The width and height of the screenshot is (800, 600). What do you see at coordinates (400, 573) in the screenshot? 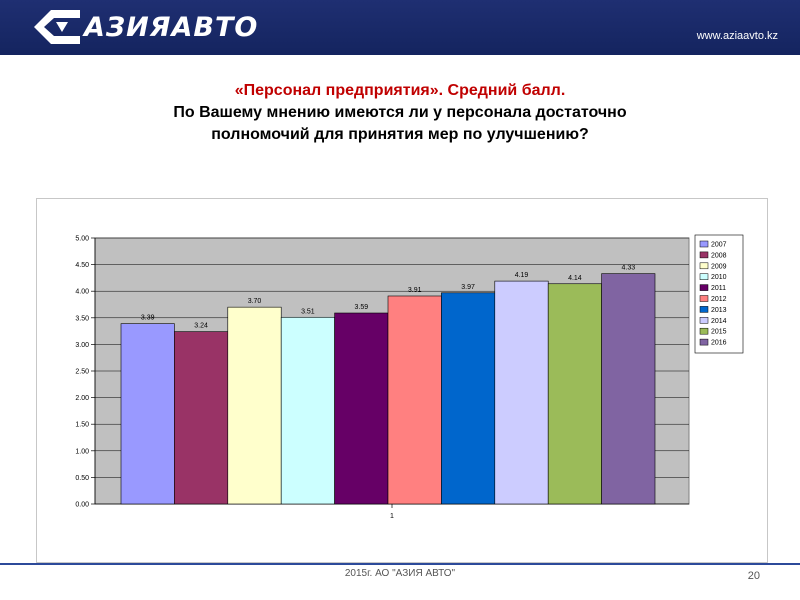
I see `footer-text: 2015г. АО "АЗИЯ АВТО"` at bounding box center [400, 573].